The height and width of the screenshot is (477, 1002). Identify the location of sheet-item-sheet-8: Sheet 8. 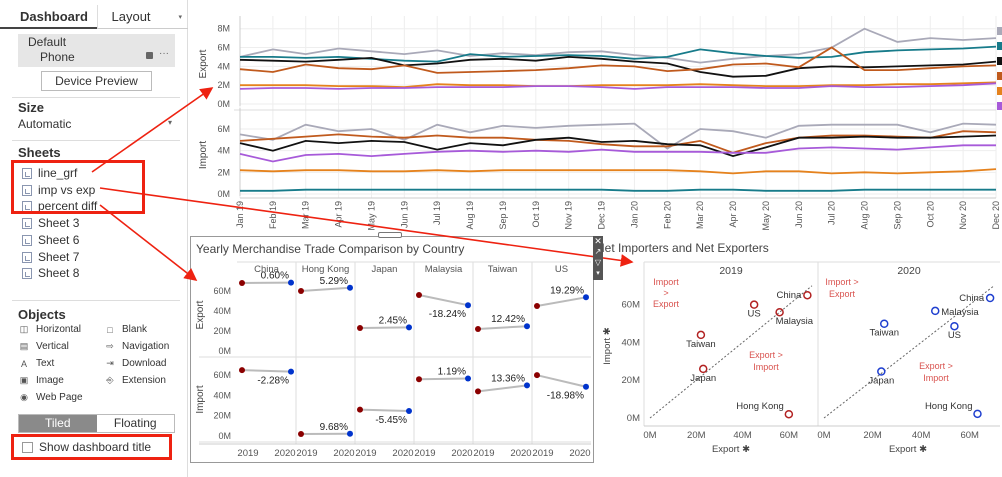
(50, 273).